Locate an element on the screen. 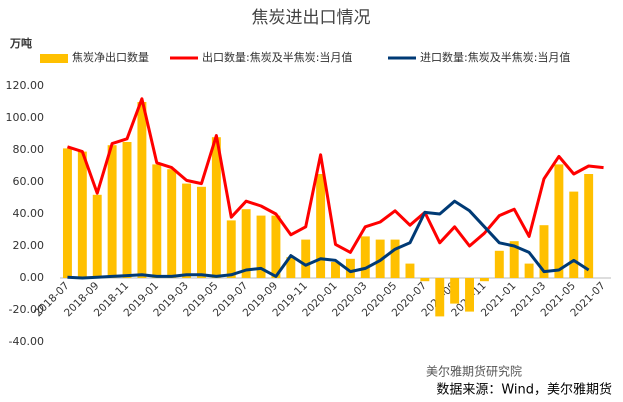  source: 数据来源：Wind，美尔雅期货 is located at coordinates (524, 390).